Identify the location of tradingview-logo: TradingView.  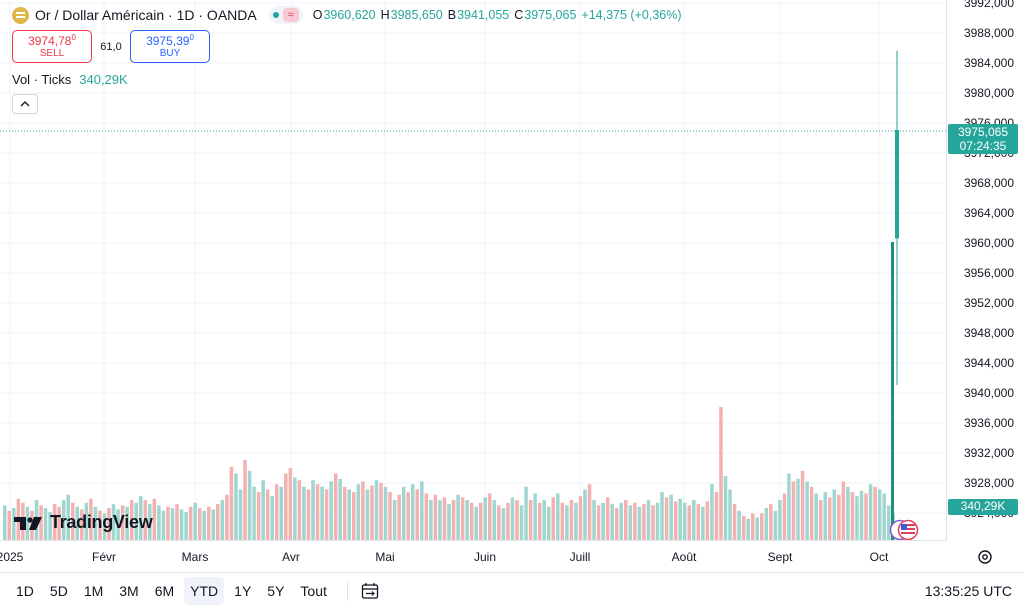
(83, 522).